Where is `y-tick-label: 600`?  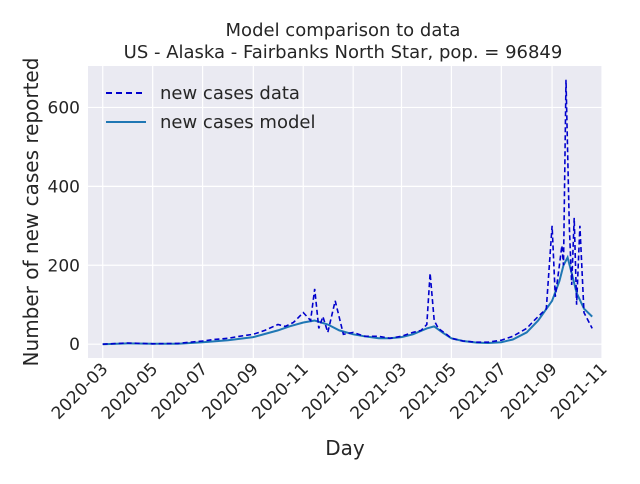
y-tick-label: 600 is located at coordinates (64, 108).